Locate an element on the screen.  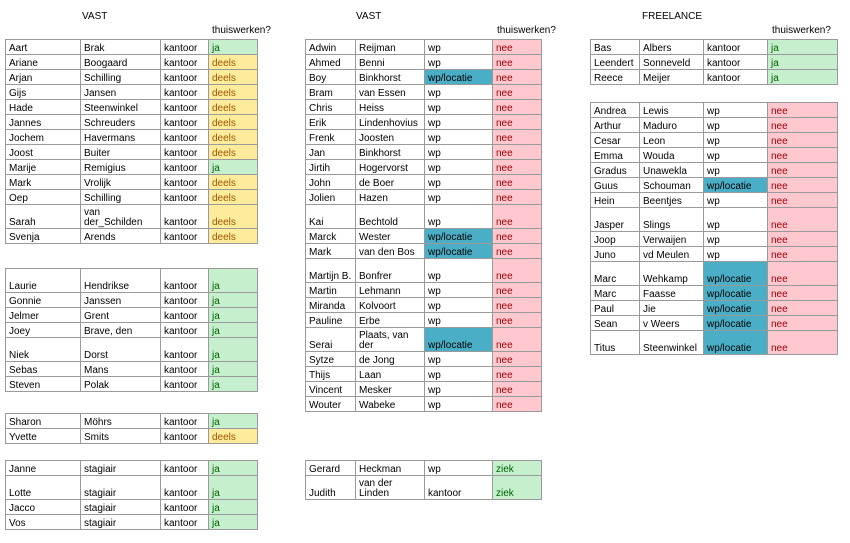
table-row: Oep Schilling kantoor deels is located at coordinates (131, 197).